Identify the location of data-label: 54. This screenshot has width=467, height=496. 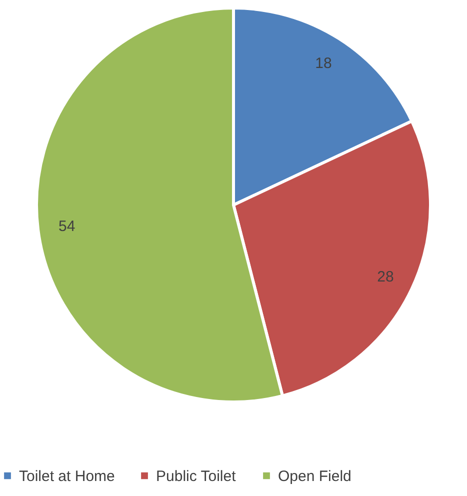
(67, 227).